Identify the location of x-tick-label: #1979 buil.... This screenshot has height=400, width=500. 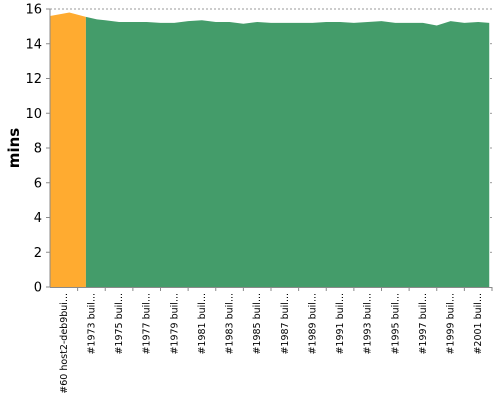
(174, 324).